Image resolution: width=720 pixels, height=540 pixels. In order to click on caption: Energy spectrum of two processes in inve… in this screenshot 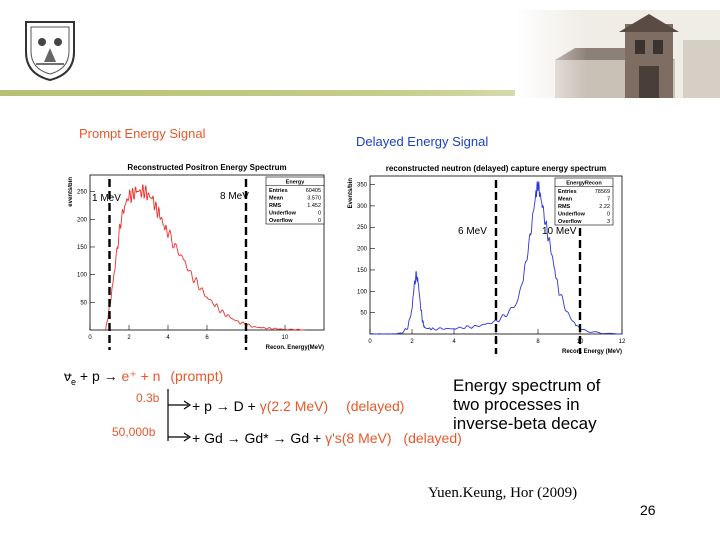, I will do `click(526, 404)`.